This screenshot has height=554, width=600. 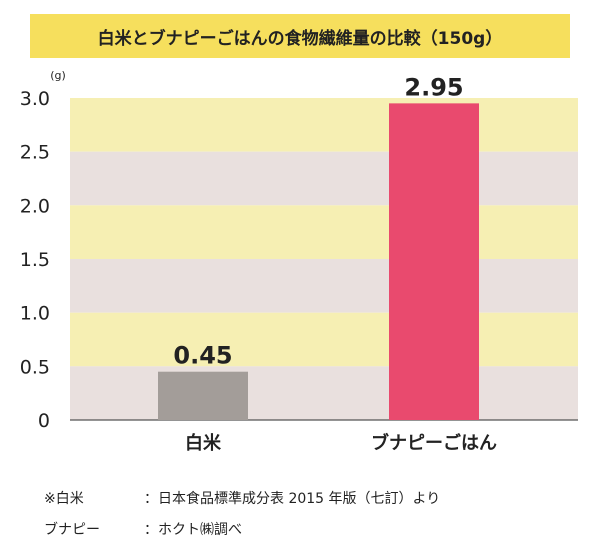 I want to click on y-tick-label: 0, so click(x=44, y=421).